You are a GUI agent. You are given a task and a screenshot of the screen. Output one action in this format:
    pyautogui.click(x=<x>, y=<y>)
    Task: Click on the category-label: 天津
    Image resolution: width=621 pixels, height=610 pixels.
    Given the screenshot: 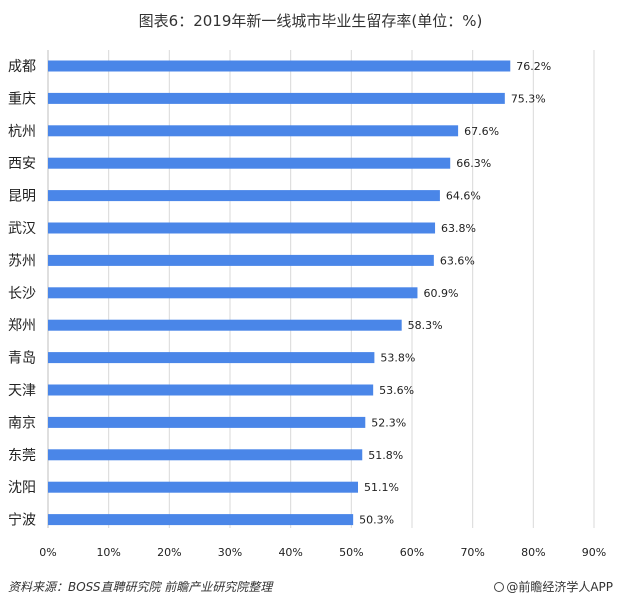 What is the action you would take?
    pyautogui.click(x=22, y=391)
    